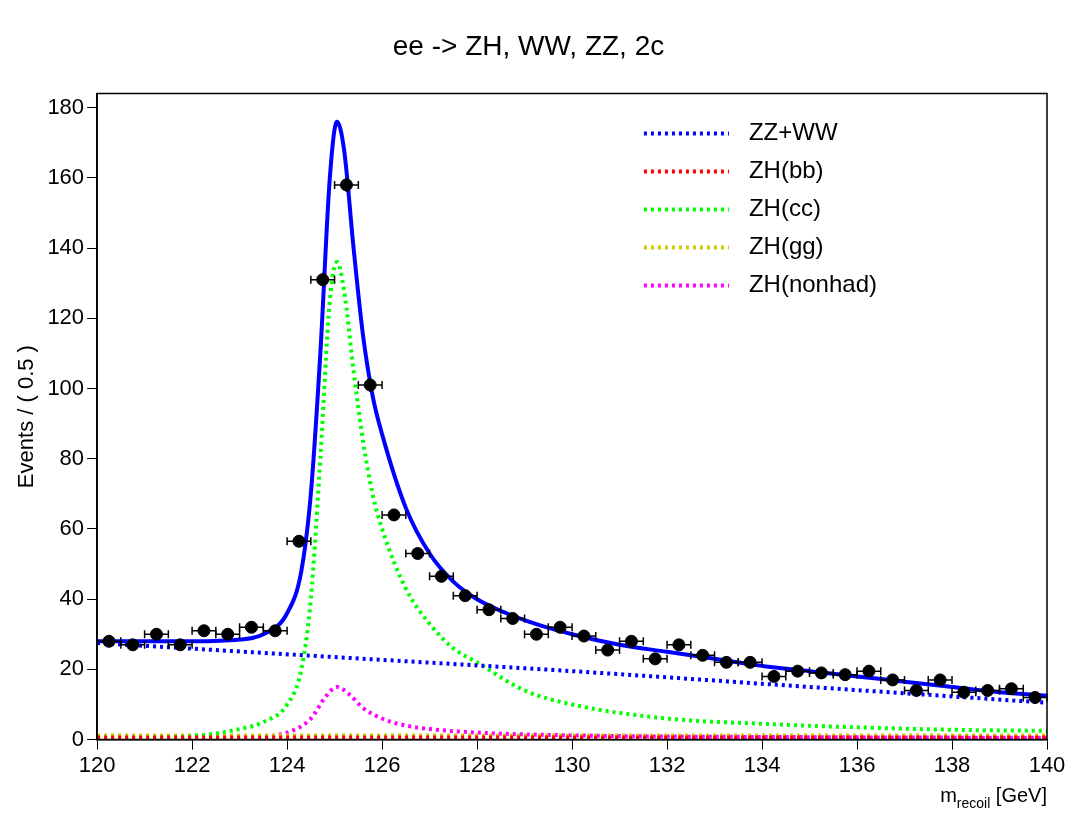 The height and width of the screenshot is (822, 1077). What do you see at coordinates (72, 598) in the screenshot?
I see `y-tick-label: 40` at bounding box center [72, 598].